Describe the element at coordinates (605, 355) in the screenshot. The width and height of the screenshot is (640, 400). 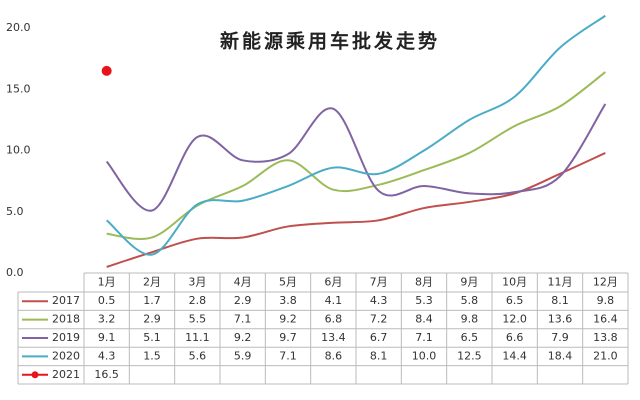
I see `table-cell: 21.0` at that location.